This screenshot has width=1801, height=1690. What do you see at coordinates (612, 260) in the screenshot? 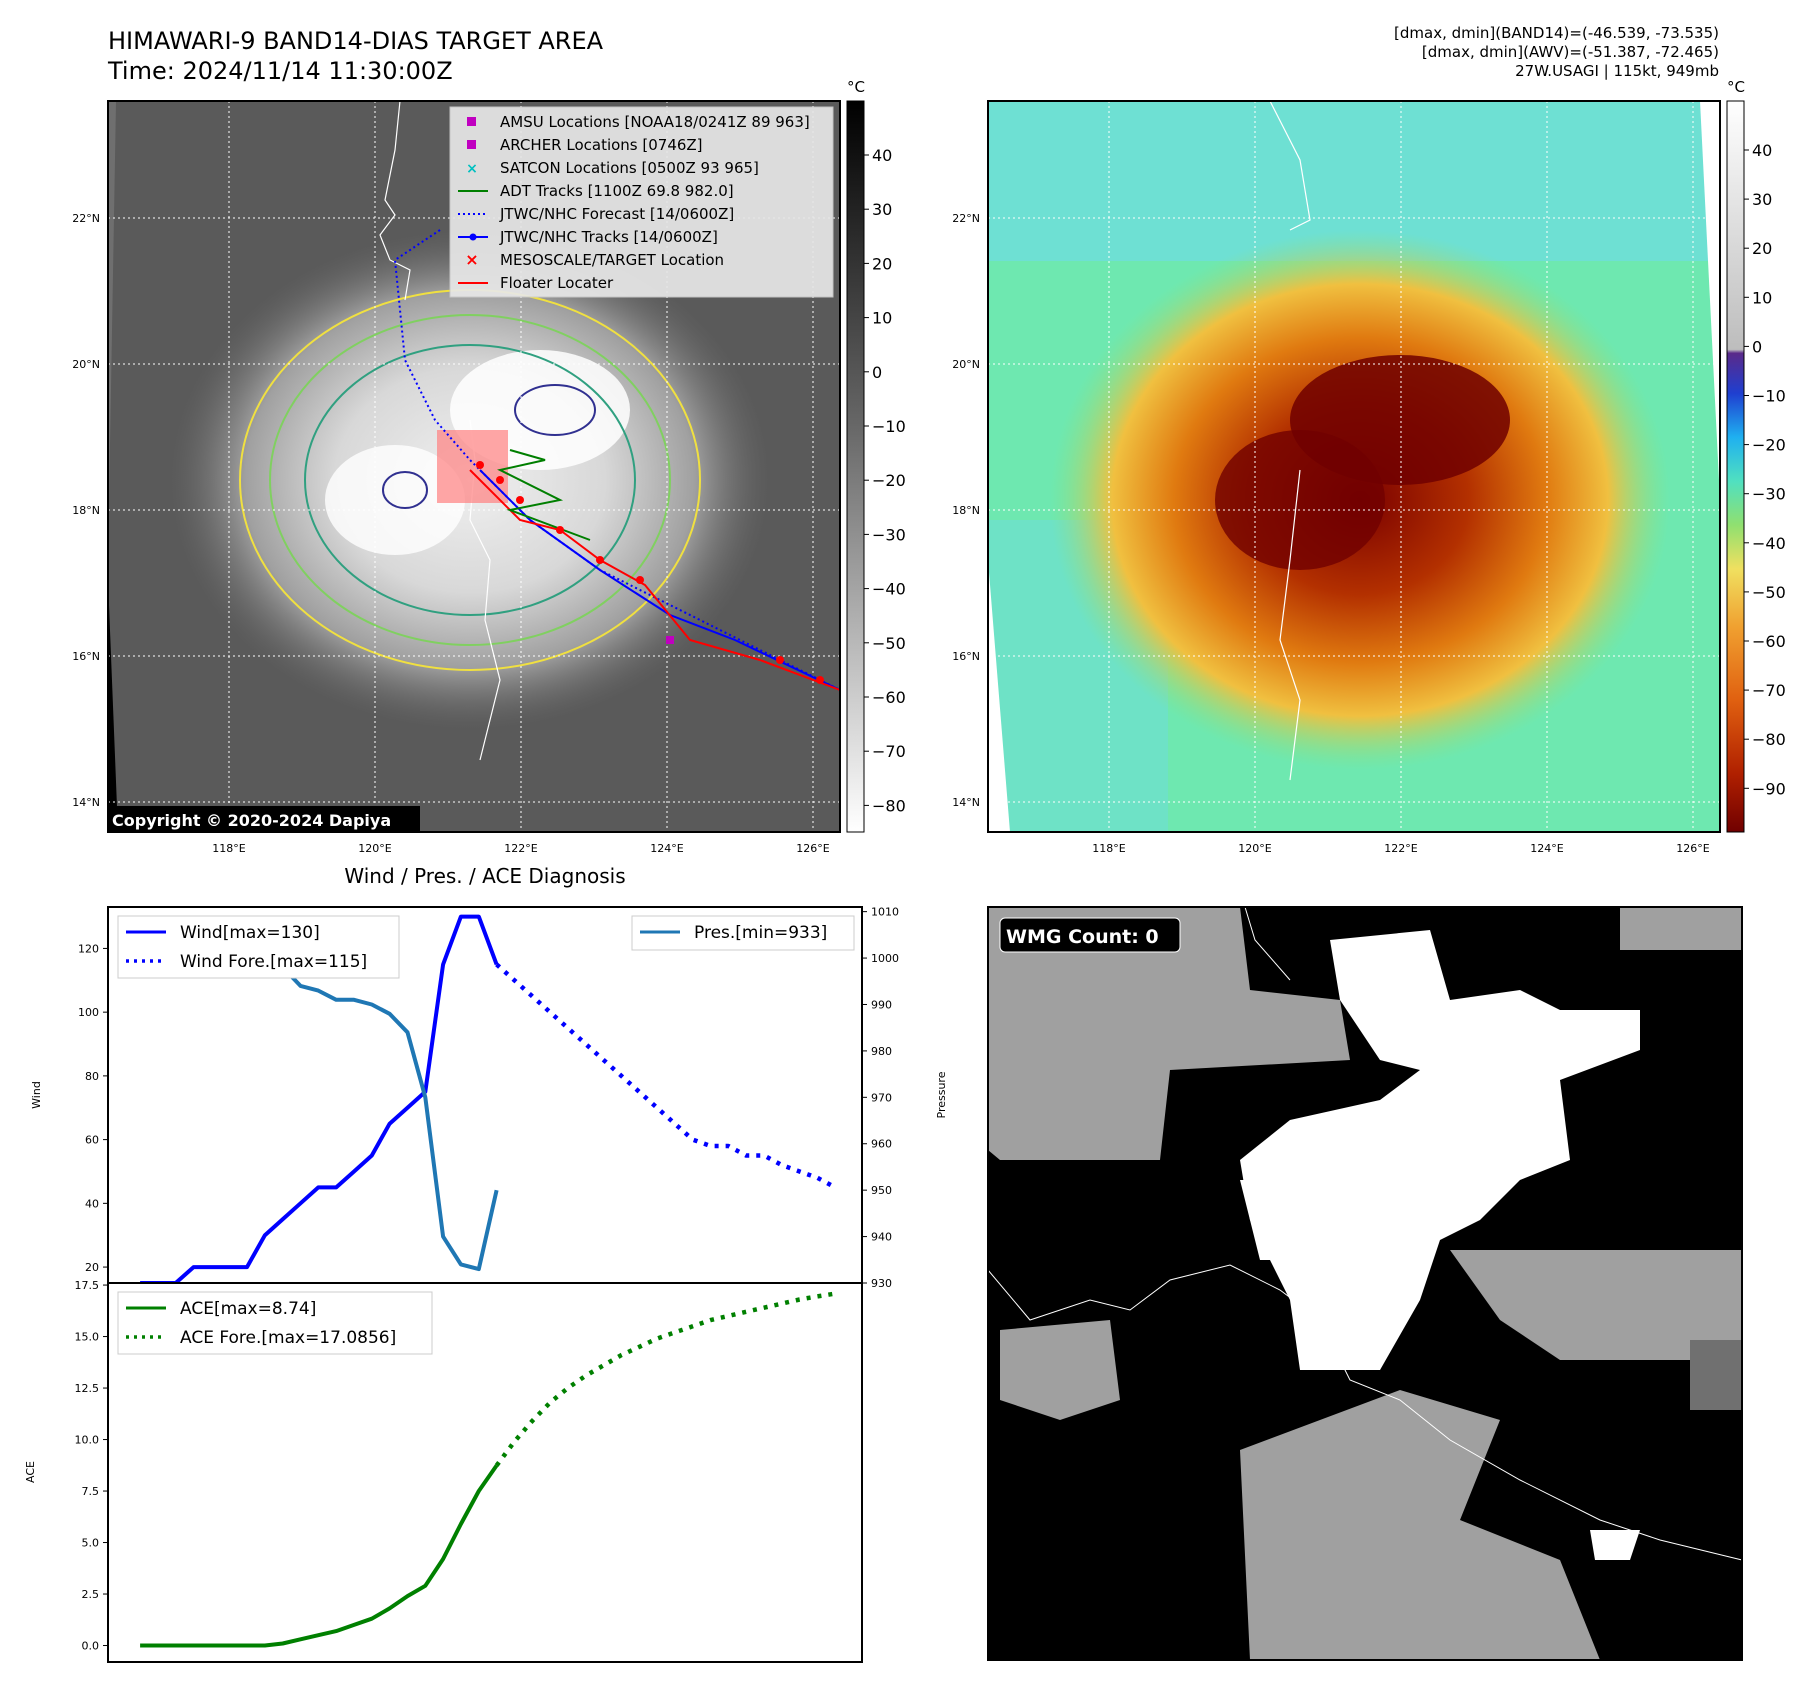
I see `ir-legend-label: MESOSCALE/TARGET Location` at bounding box center [612, 260].